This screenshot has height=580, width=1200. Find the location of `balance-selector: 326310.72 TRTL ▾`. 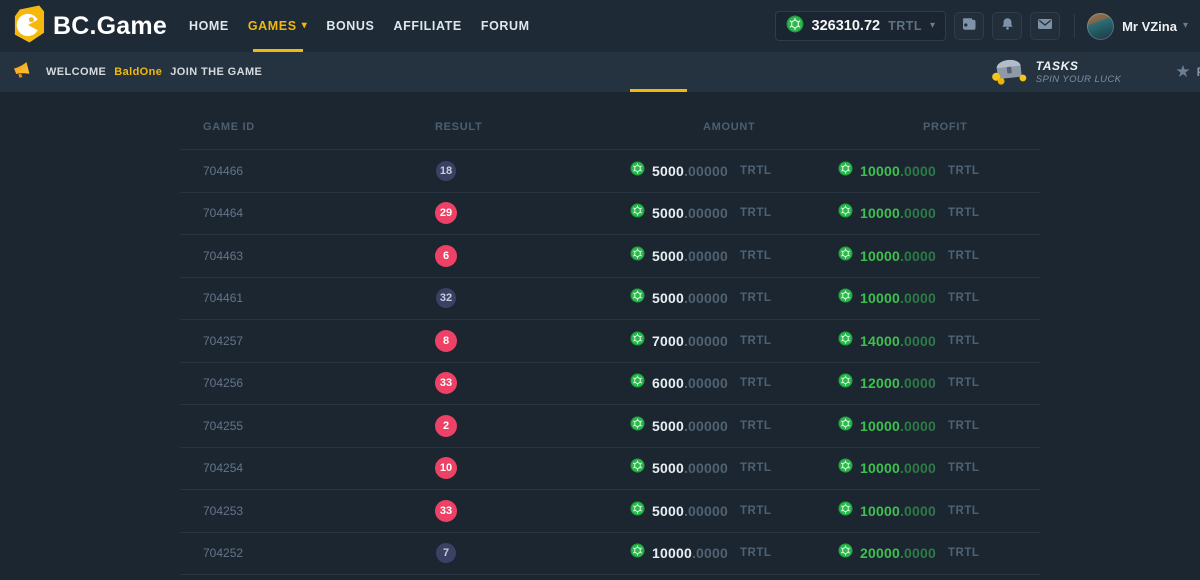

balance-selector: 326310.72 TRTL ▾ is located at coordinates (860, 26).